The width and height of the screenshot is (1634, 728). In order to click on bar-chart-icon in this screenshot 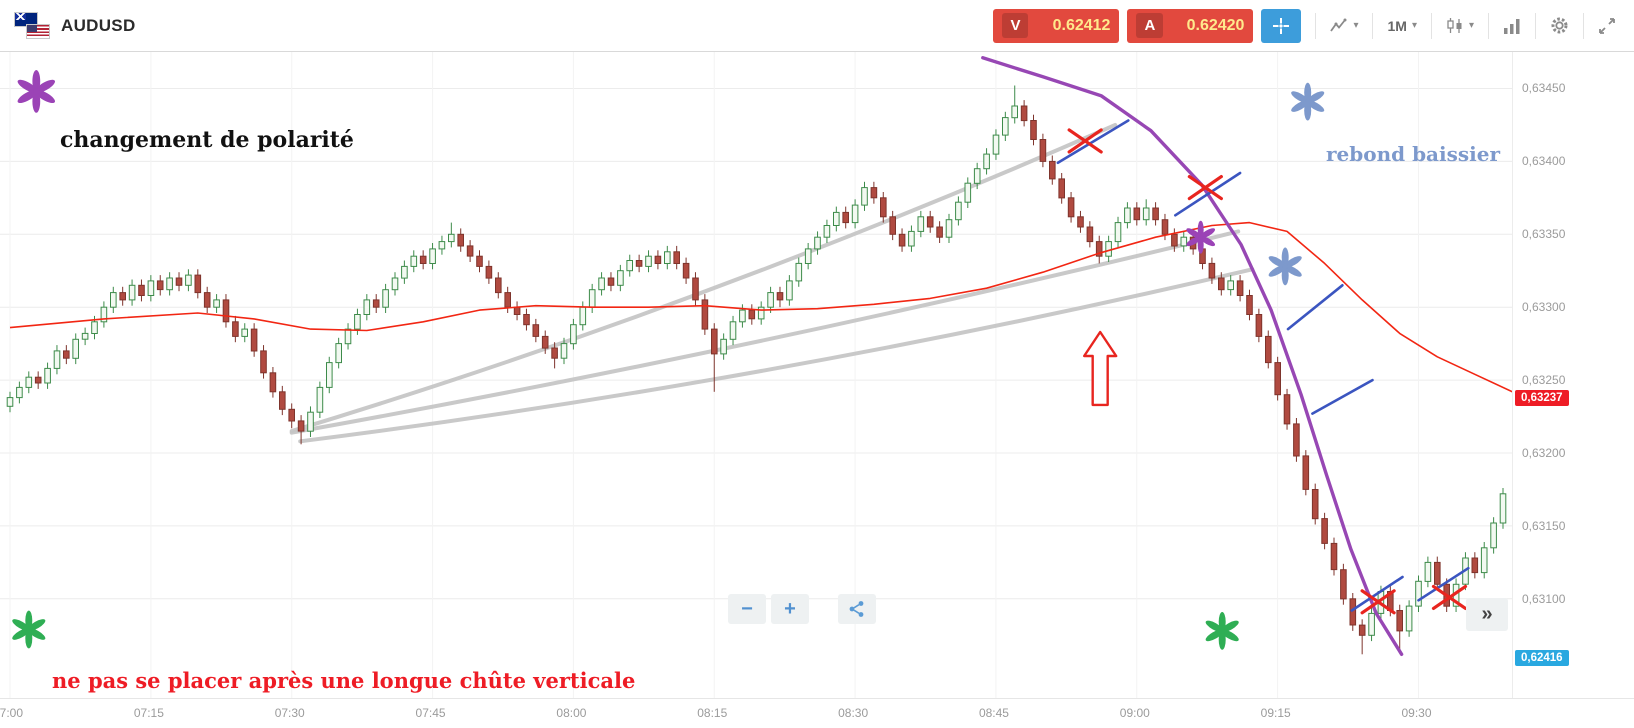, I will do `click(1512, 26)`.